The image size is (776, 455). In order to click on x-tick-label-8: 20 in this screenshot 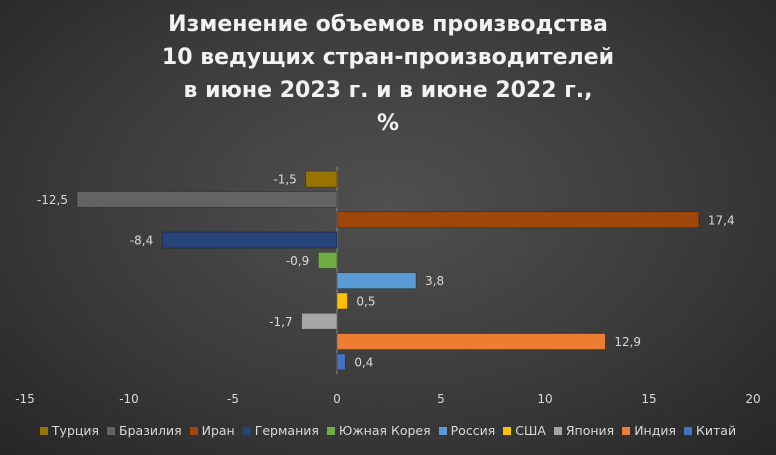, I will do `click(752, 399)`.